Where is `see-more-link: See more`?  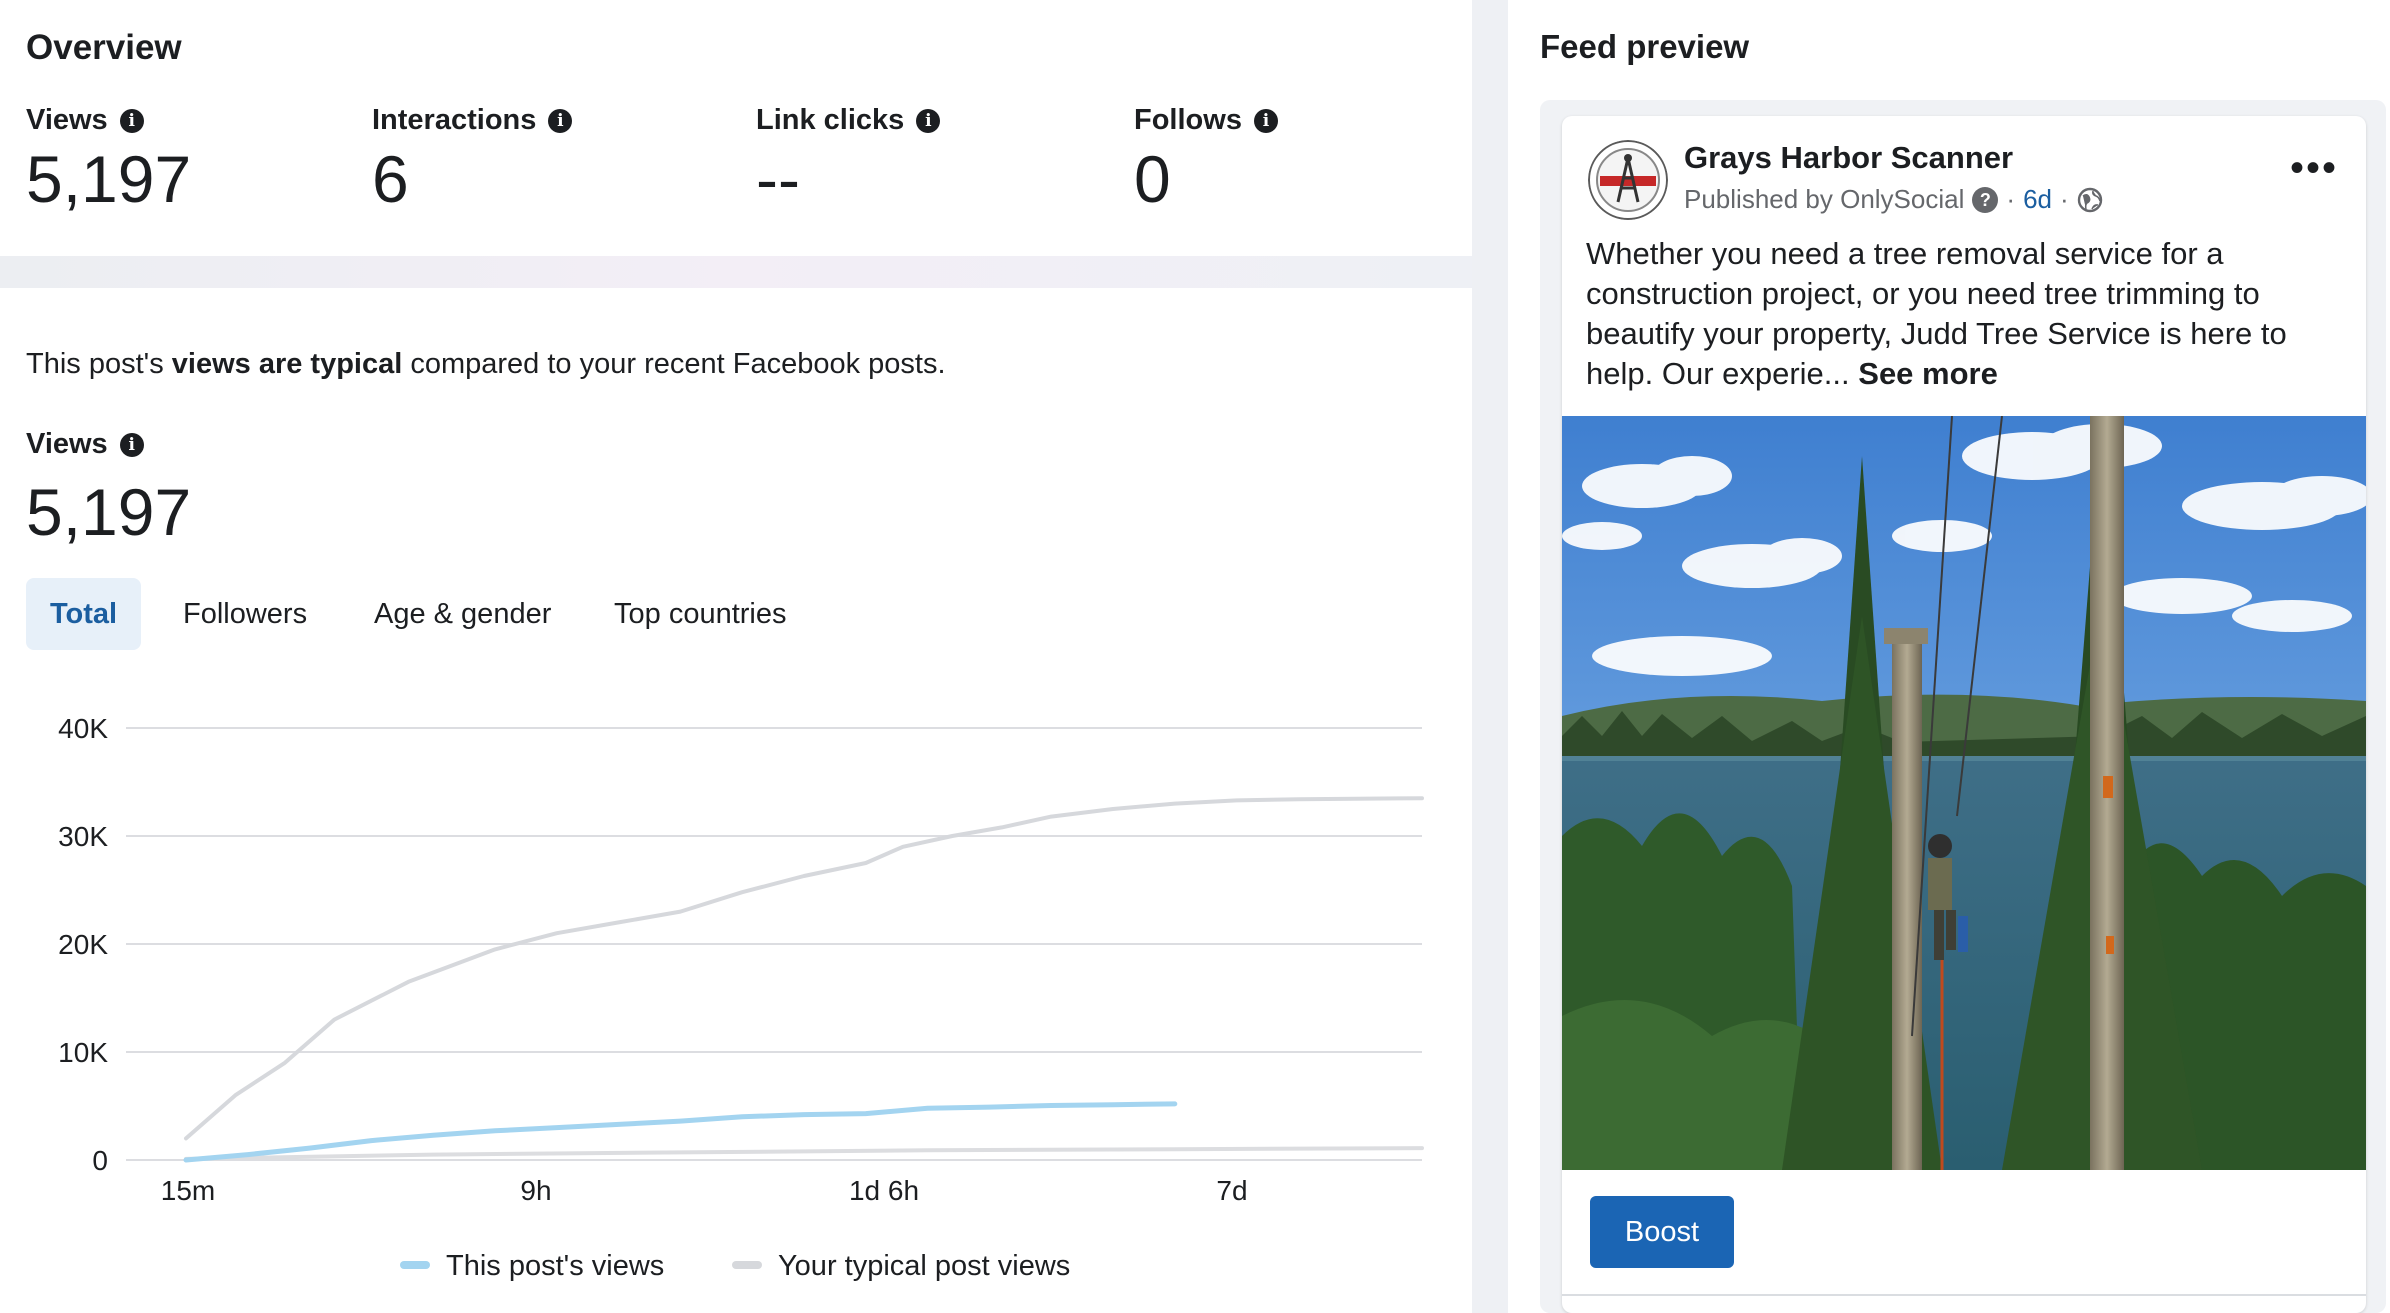
see-more-link: See more is located at coordinates (1928, 373).